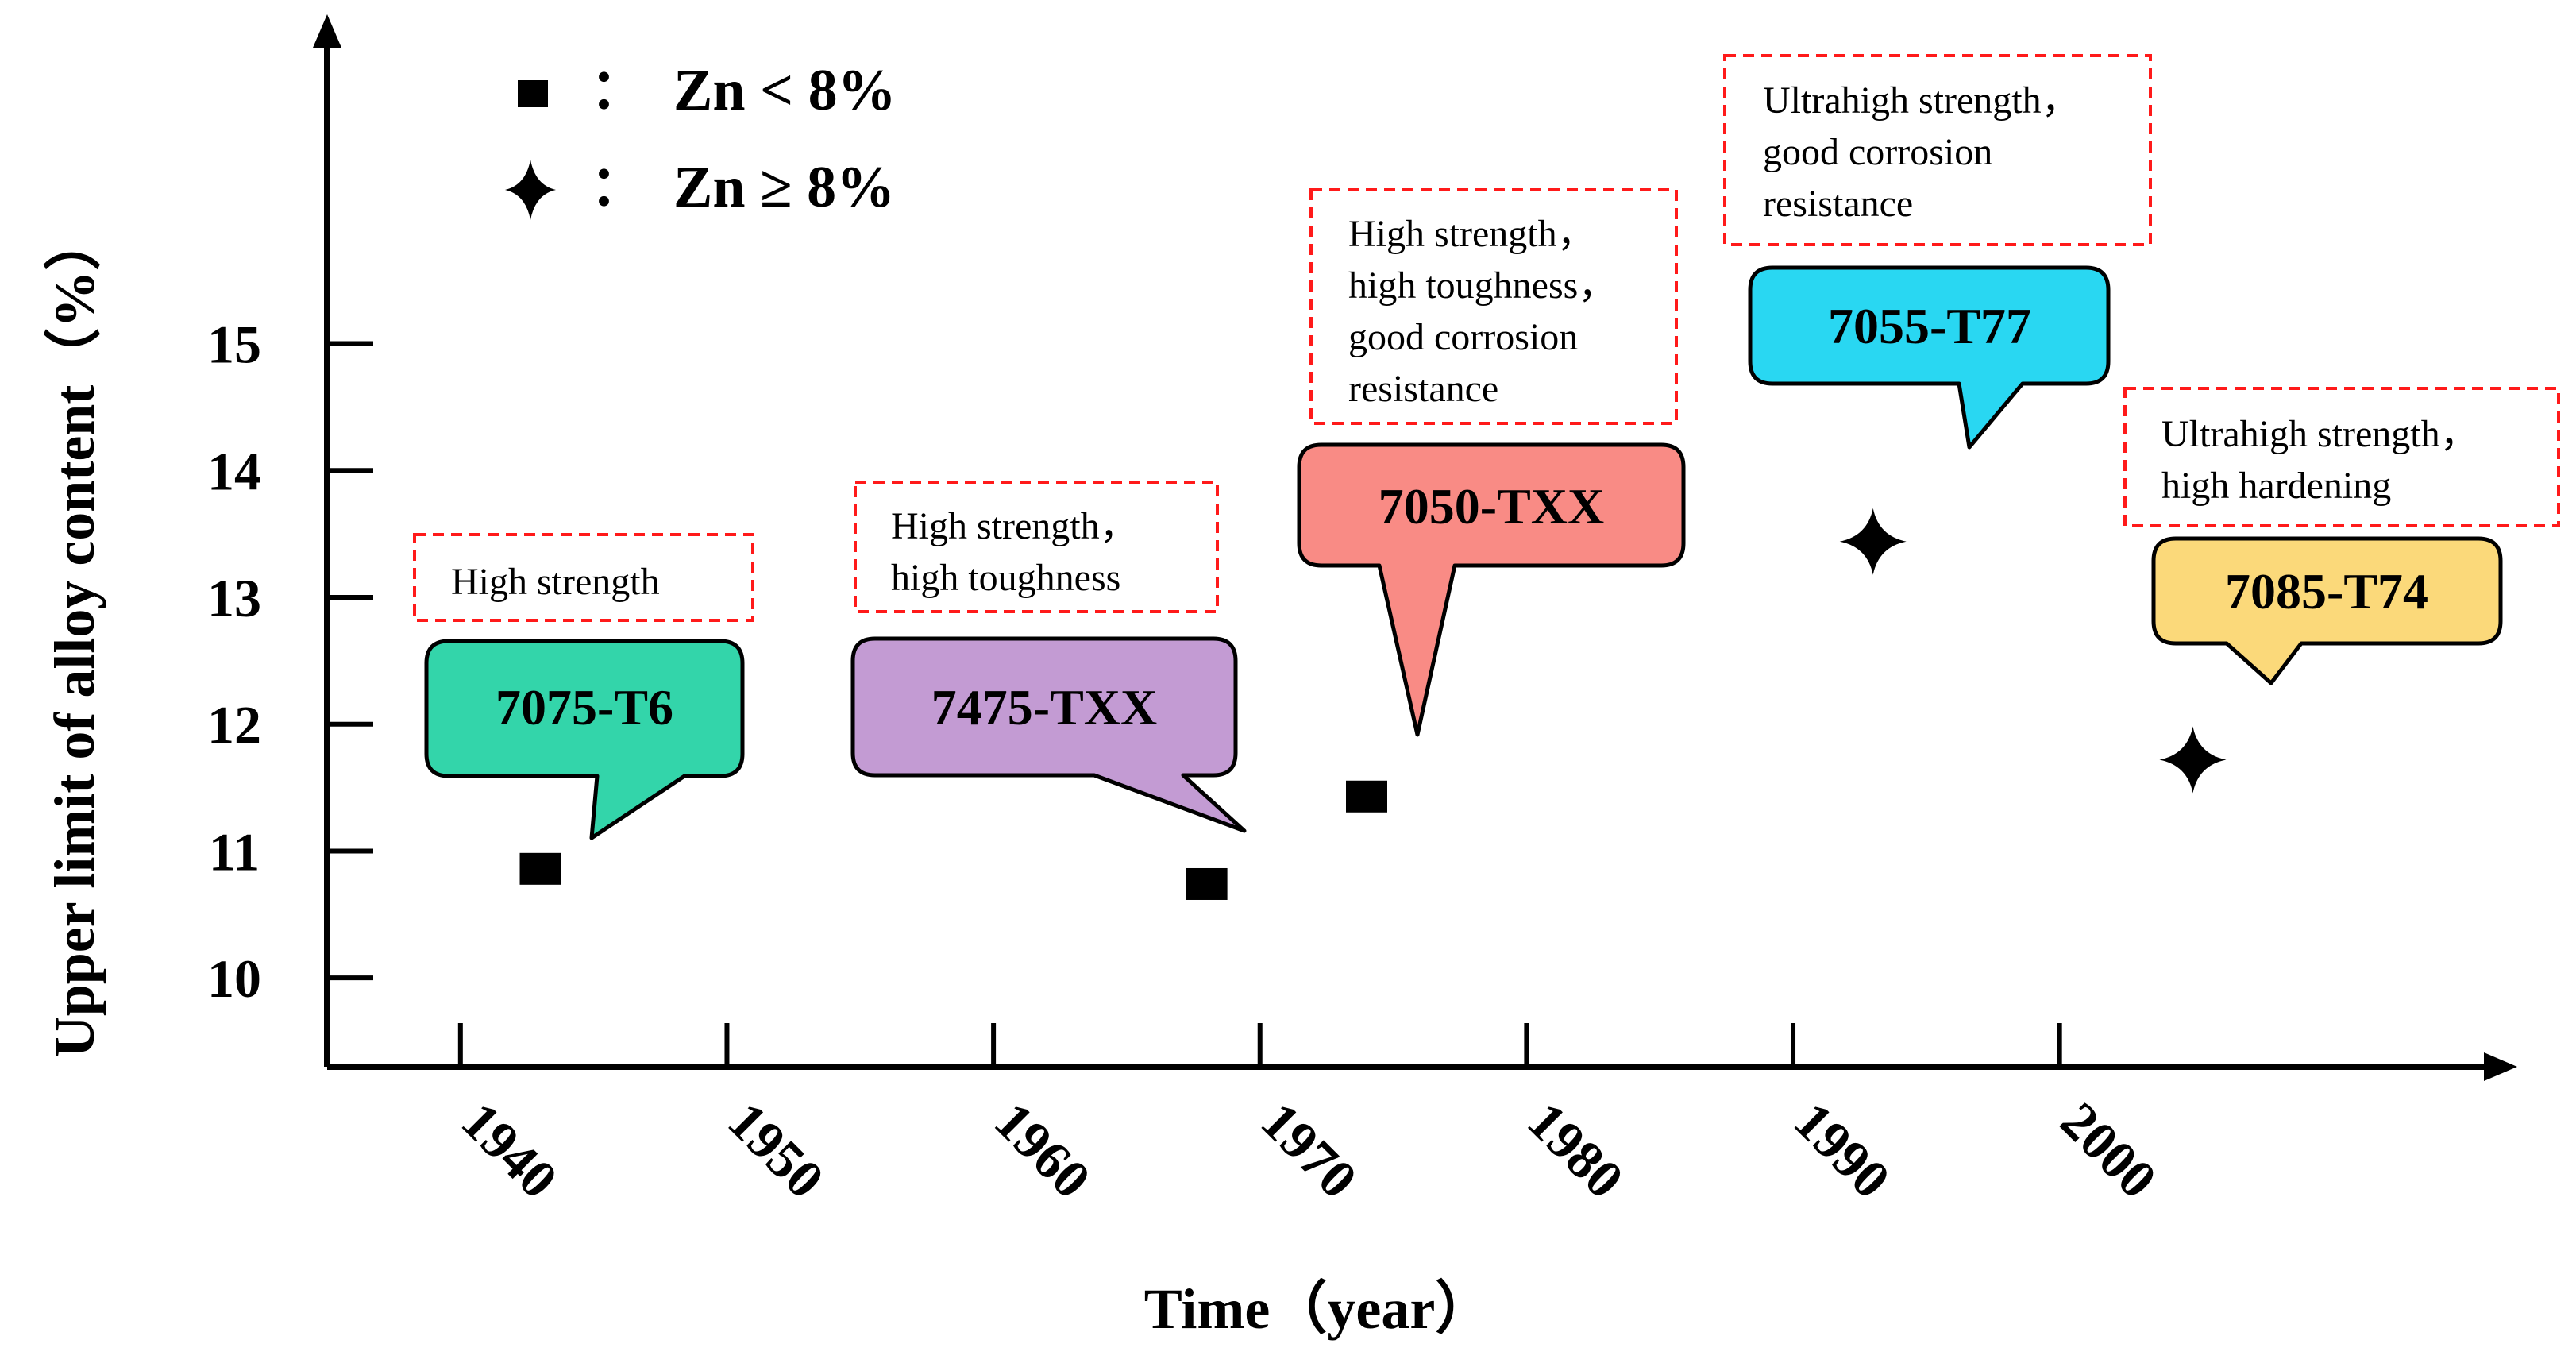 The height and width of the screenshot is (1367, 2576). What do you see at coordinates (234, 345) in the screenshot?
I see `y-tick-label: 15` at bounding box center [234, 345].